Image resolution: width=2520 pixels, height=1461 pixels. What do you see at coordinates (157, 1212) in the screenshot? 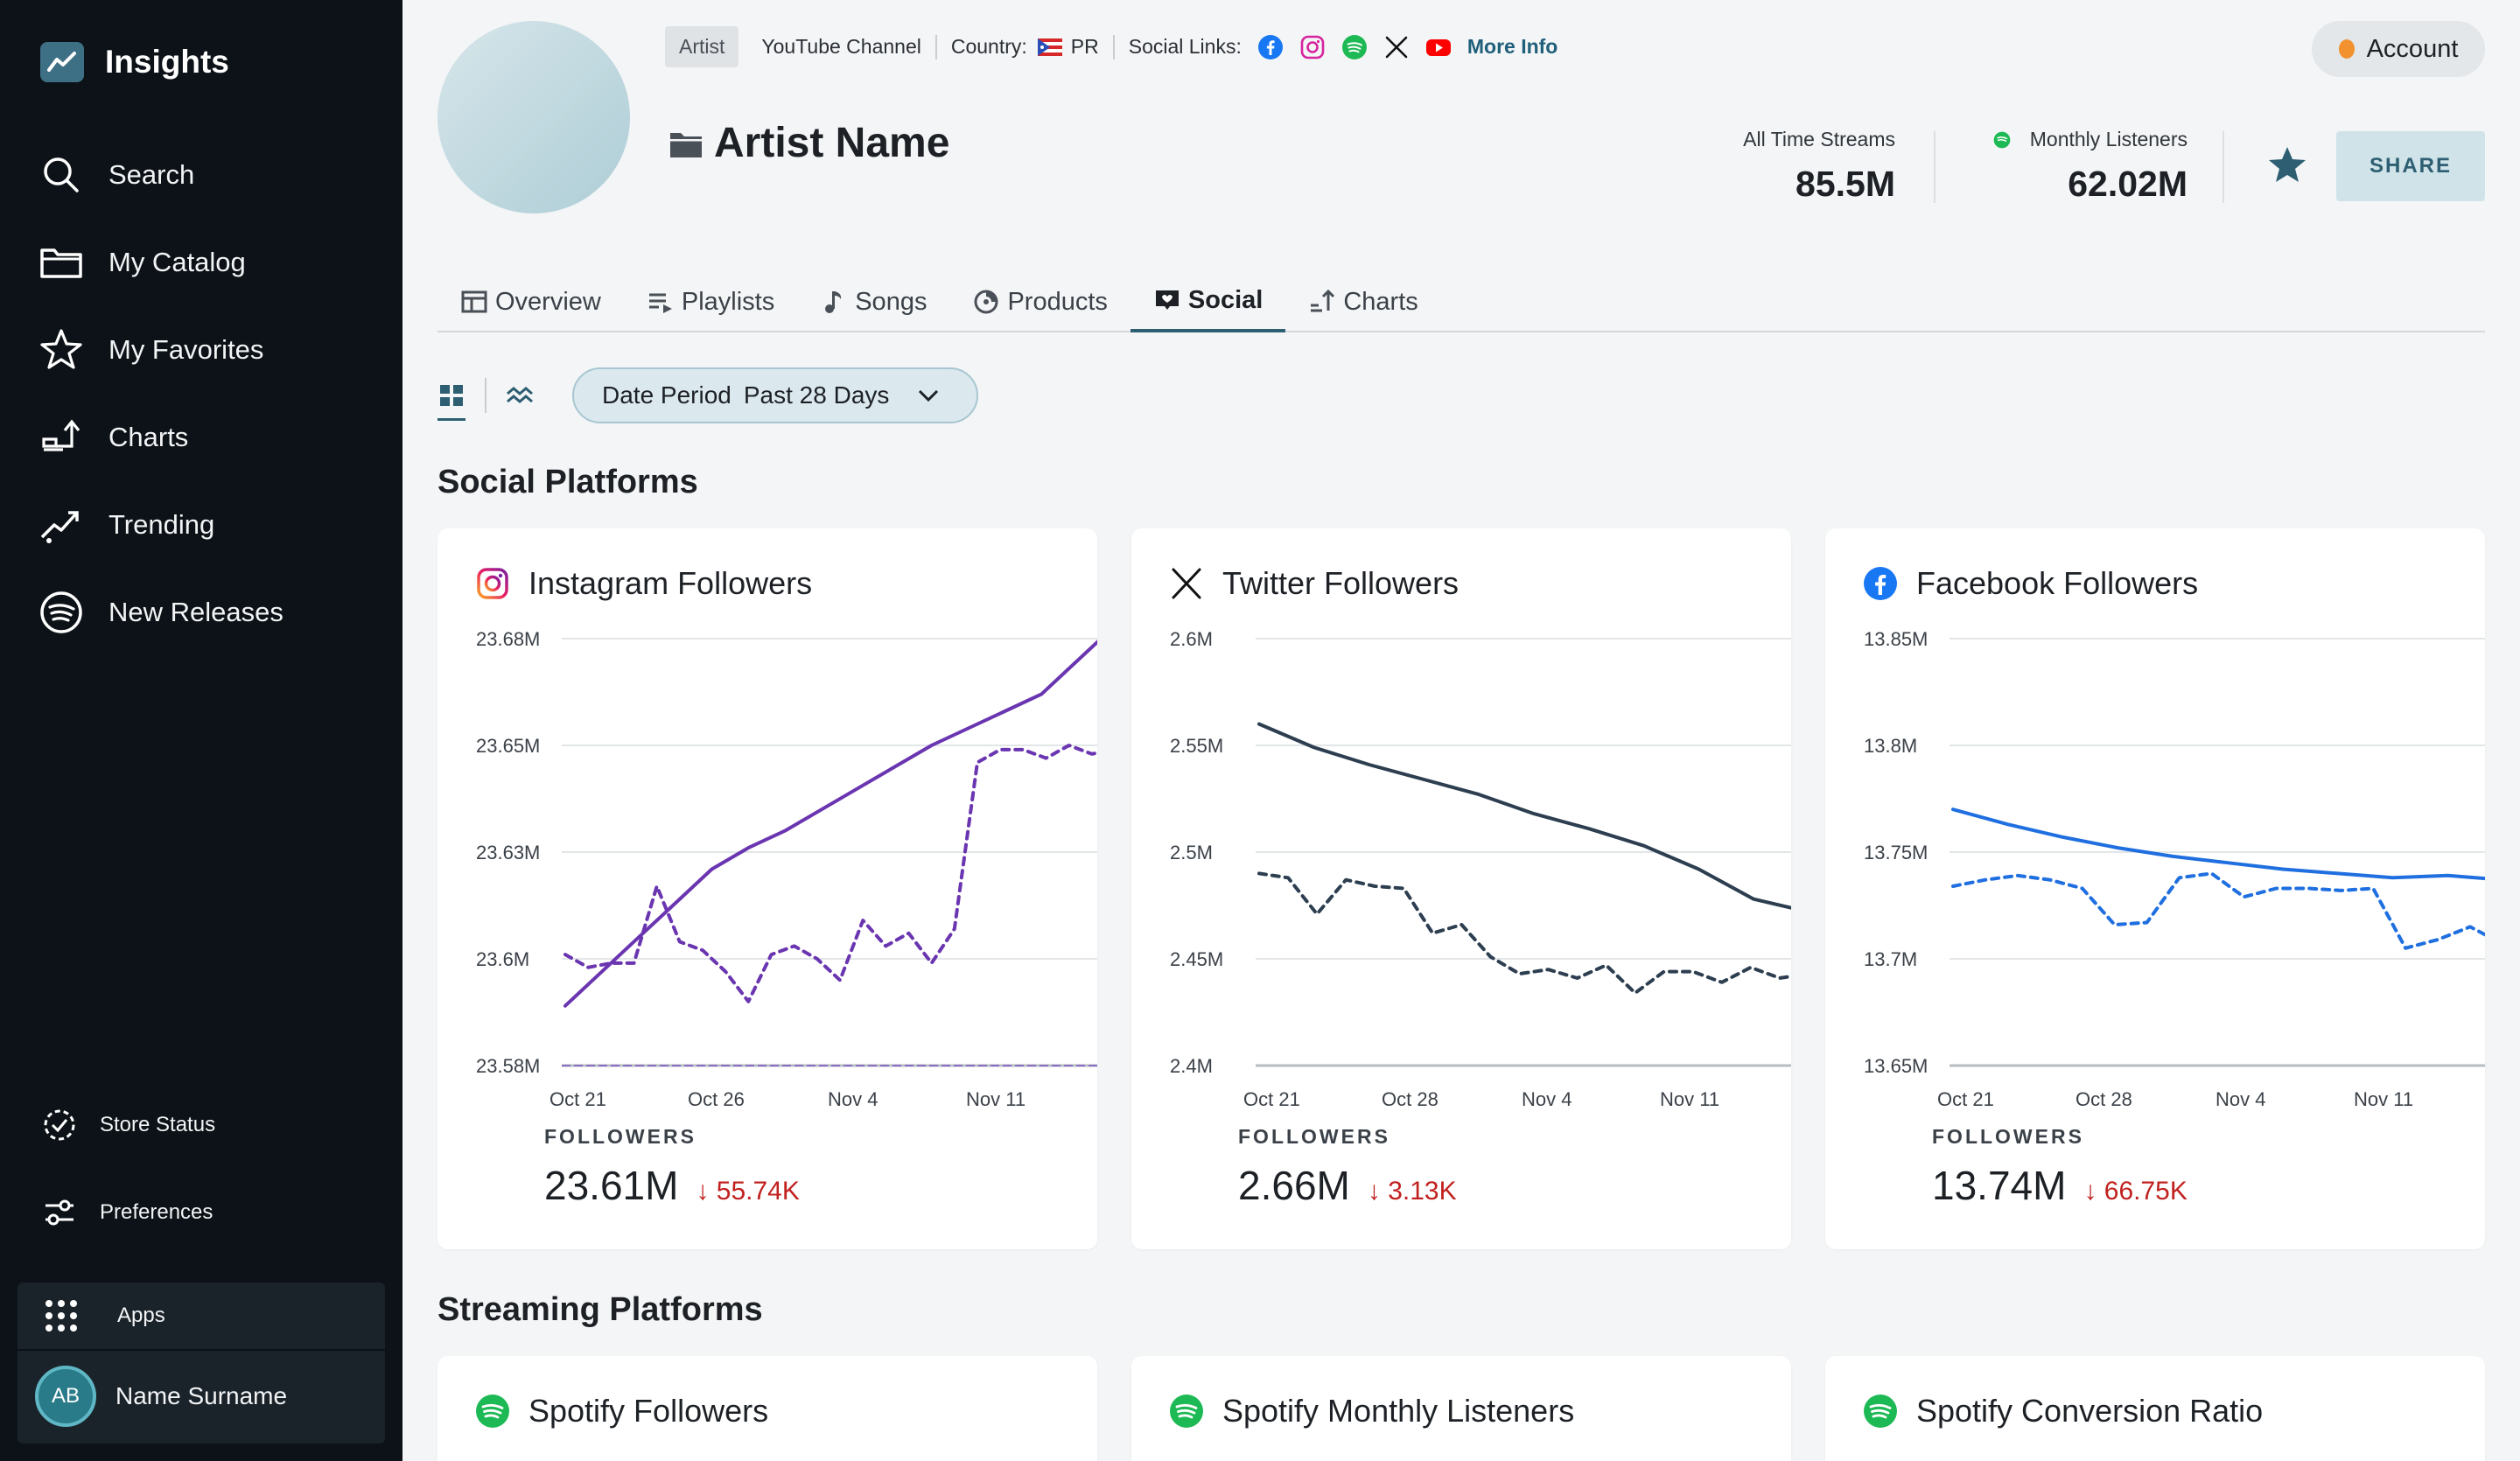
I see `sidebar-item-label: Preferences` at bounding box center [157, 1212].